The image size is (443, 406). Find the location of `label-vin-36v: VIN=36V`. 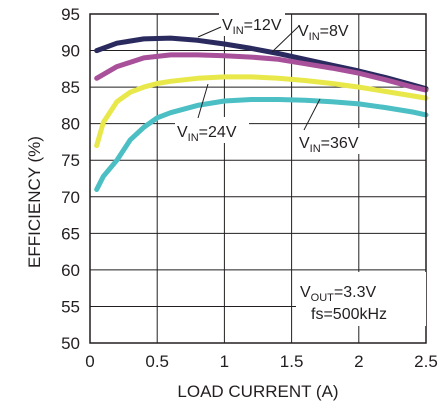

label-vin-36v: VIN=36V is located at coordinates (334, 141).